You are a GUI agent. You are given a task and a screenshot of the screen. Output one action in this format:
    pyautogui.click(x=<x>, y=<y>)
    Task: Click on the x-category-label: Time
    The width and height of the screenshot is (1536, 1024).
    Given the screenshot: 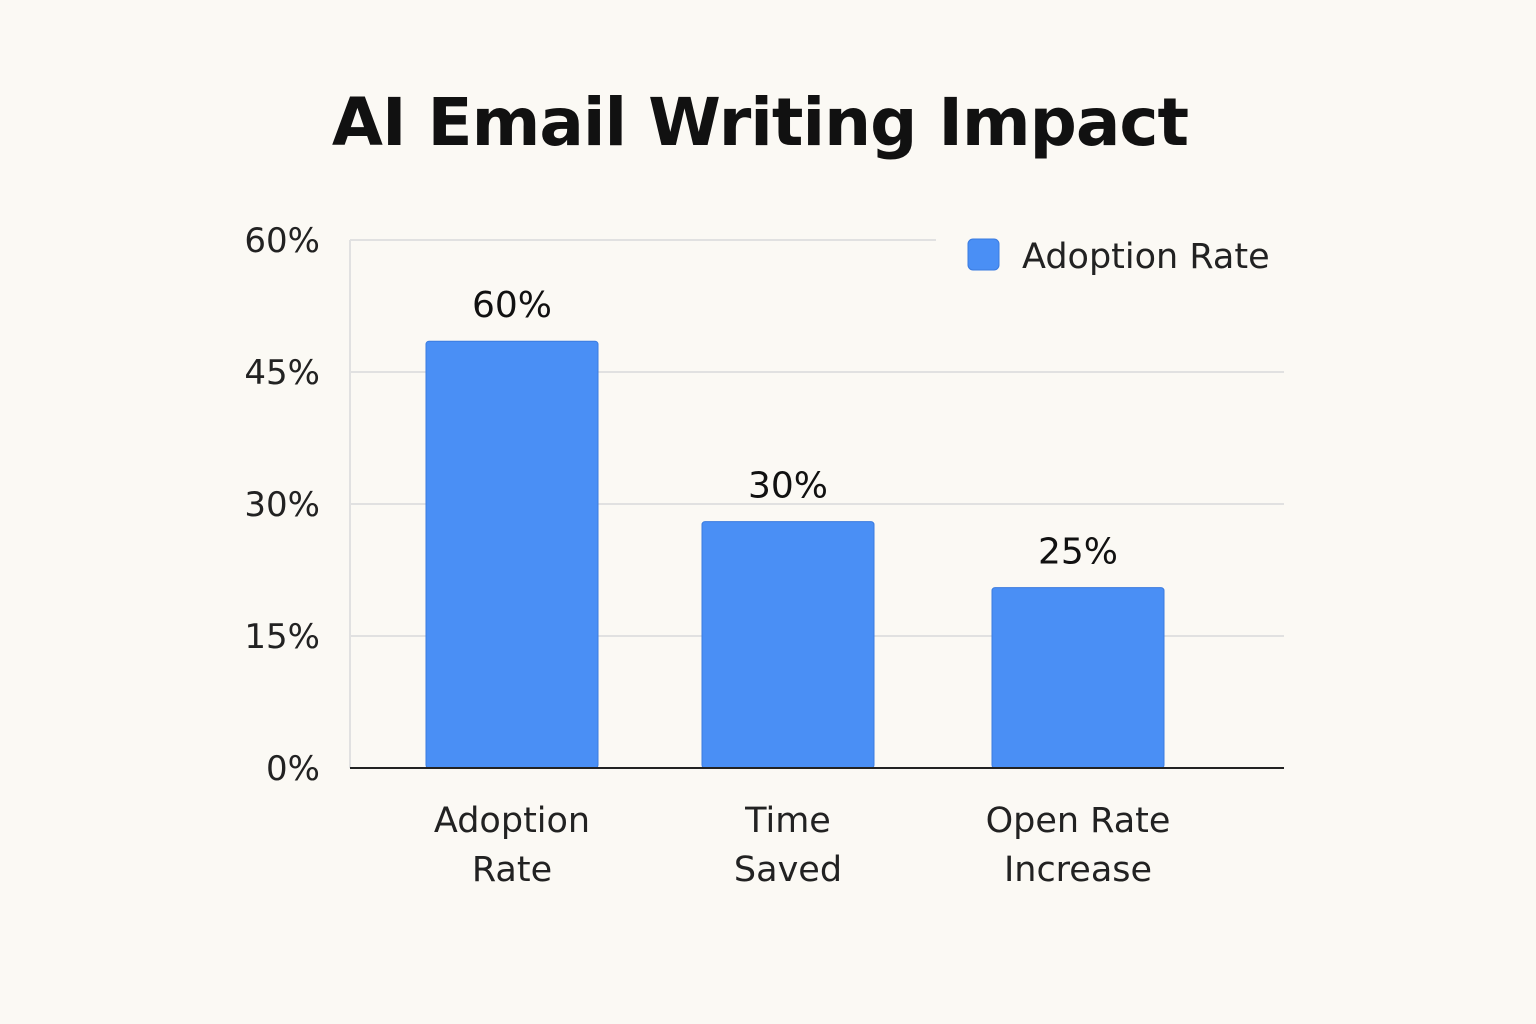 What is the action you would take?
    pyautogui.click(x=787, y=821)
    